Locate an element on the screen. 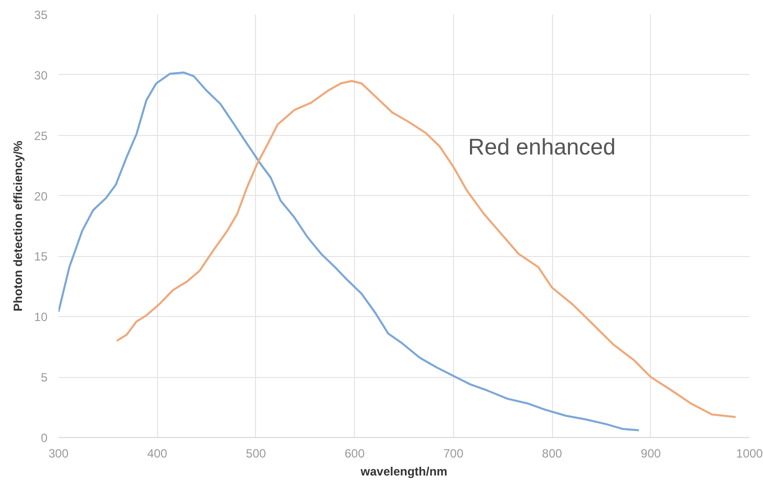 This screenshot has width=763, height=487. y-tick-label: 15 is located at coordinates (41, 257).